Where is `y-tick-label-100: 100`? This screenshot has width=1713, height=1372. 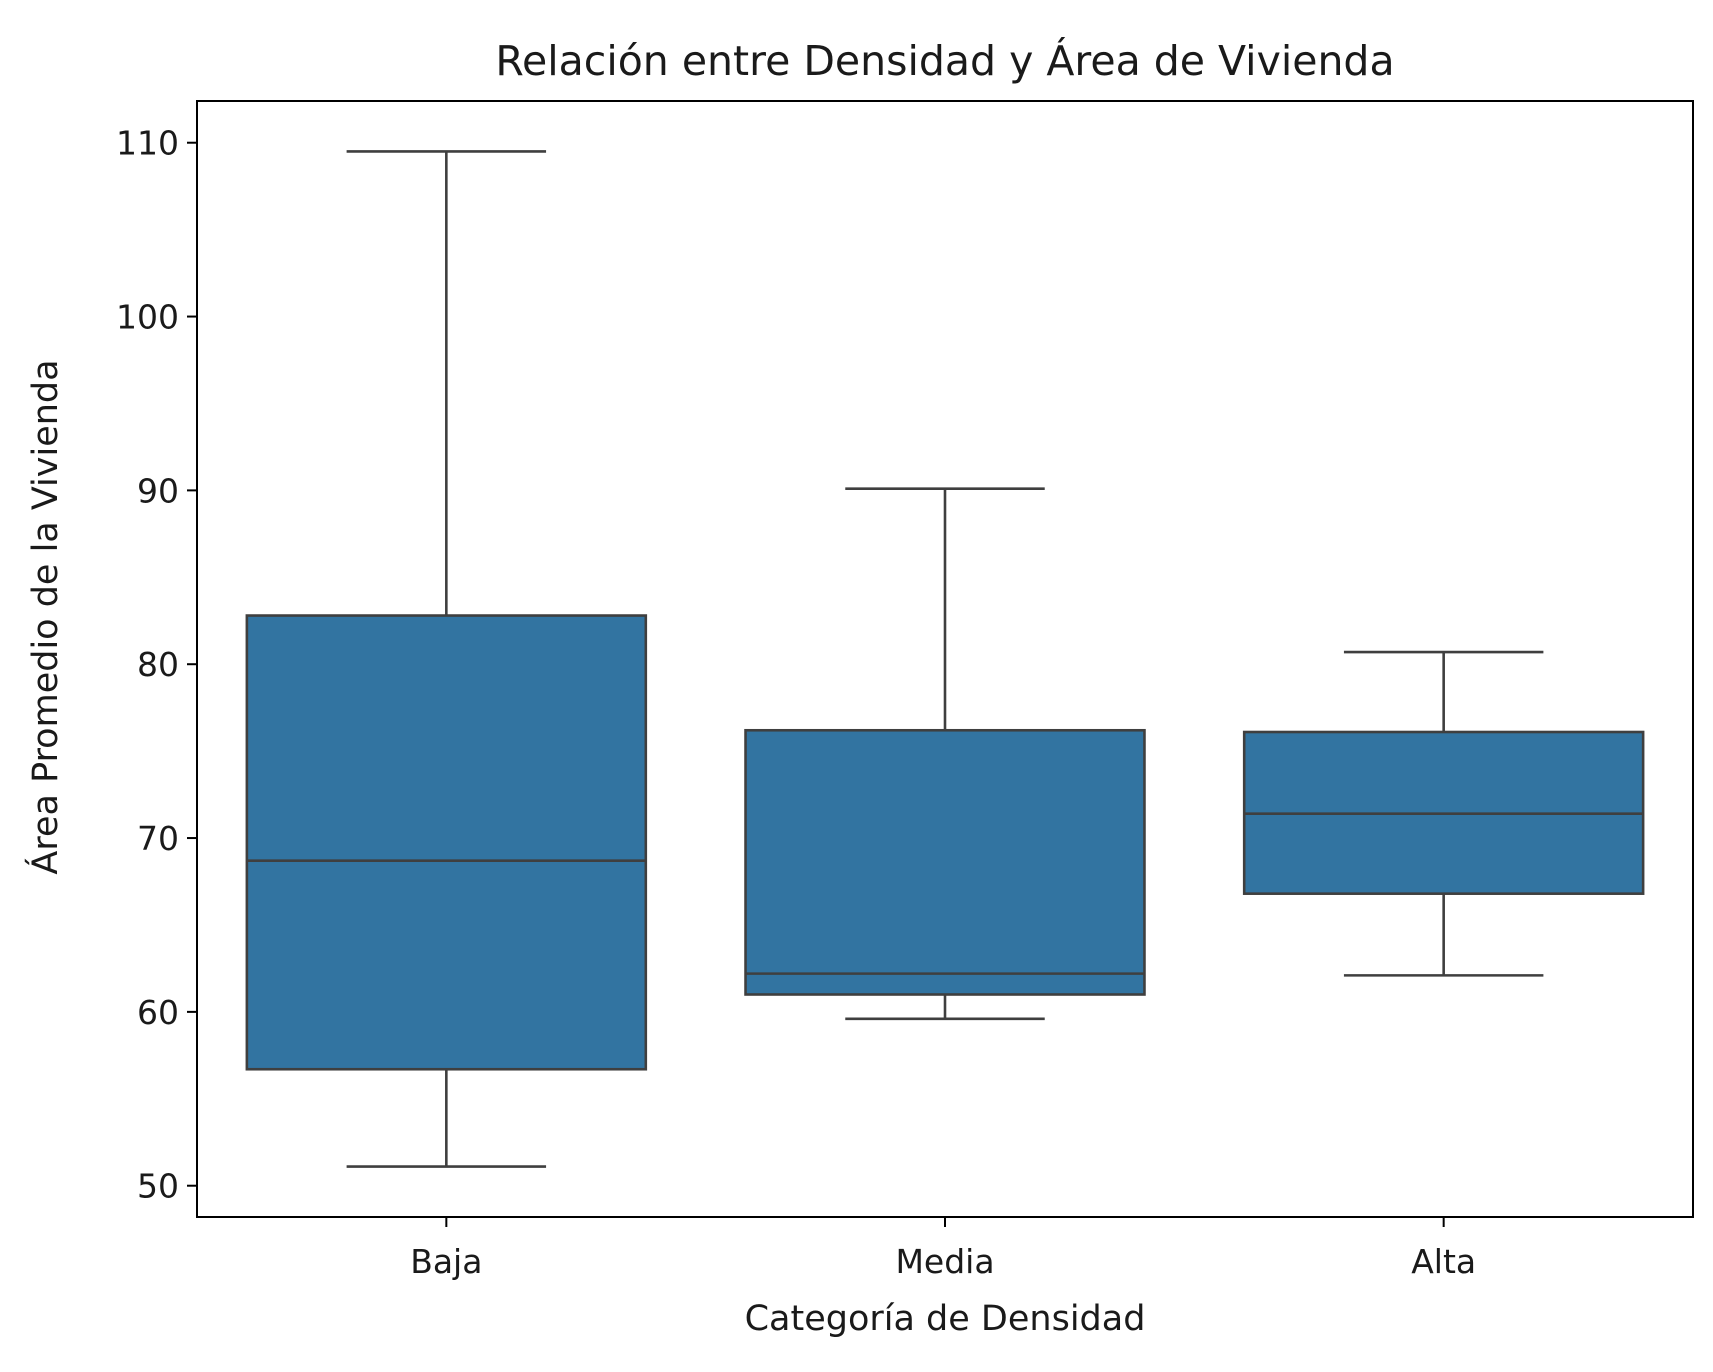
y-tick-label-100: 100 is located at coordinates (147, 317).